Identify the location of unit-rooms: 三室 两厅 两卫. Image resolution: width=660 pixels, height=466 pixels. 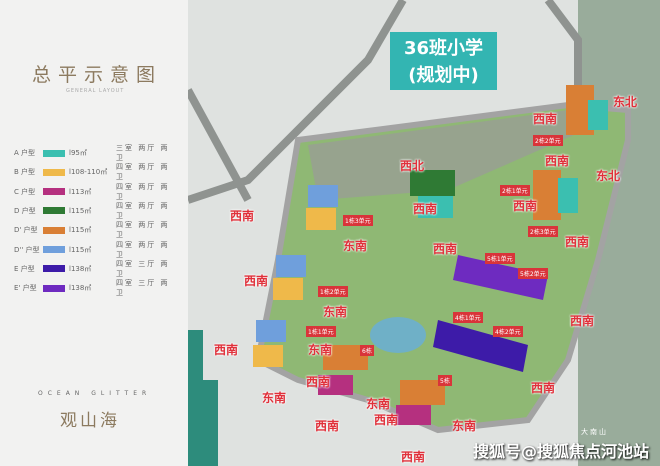
(143, 153).